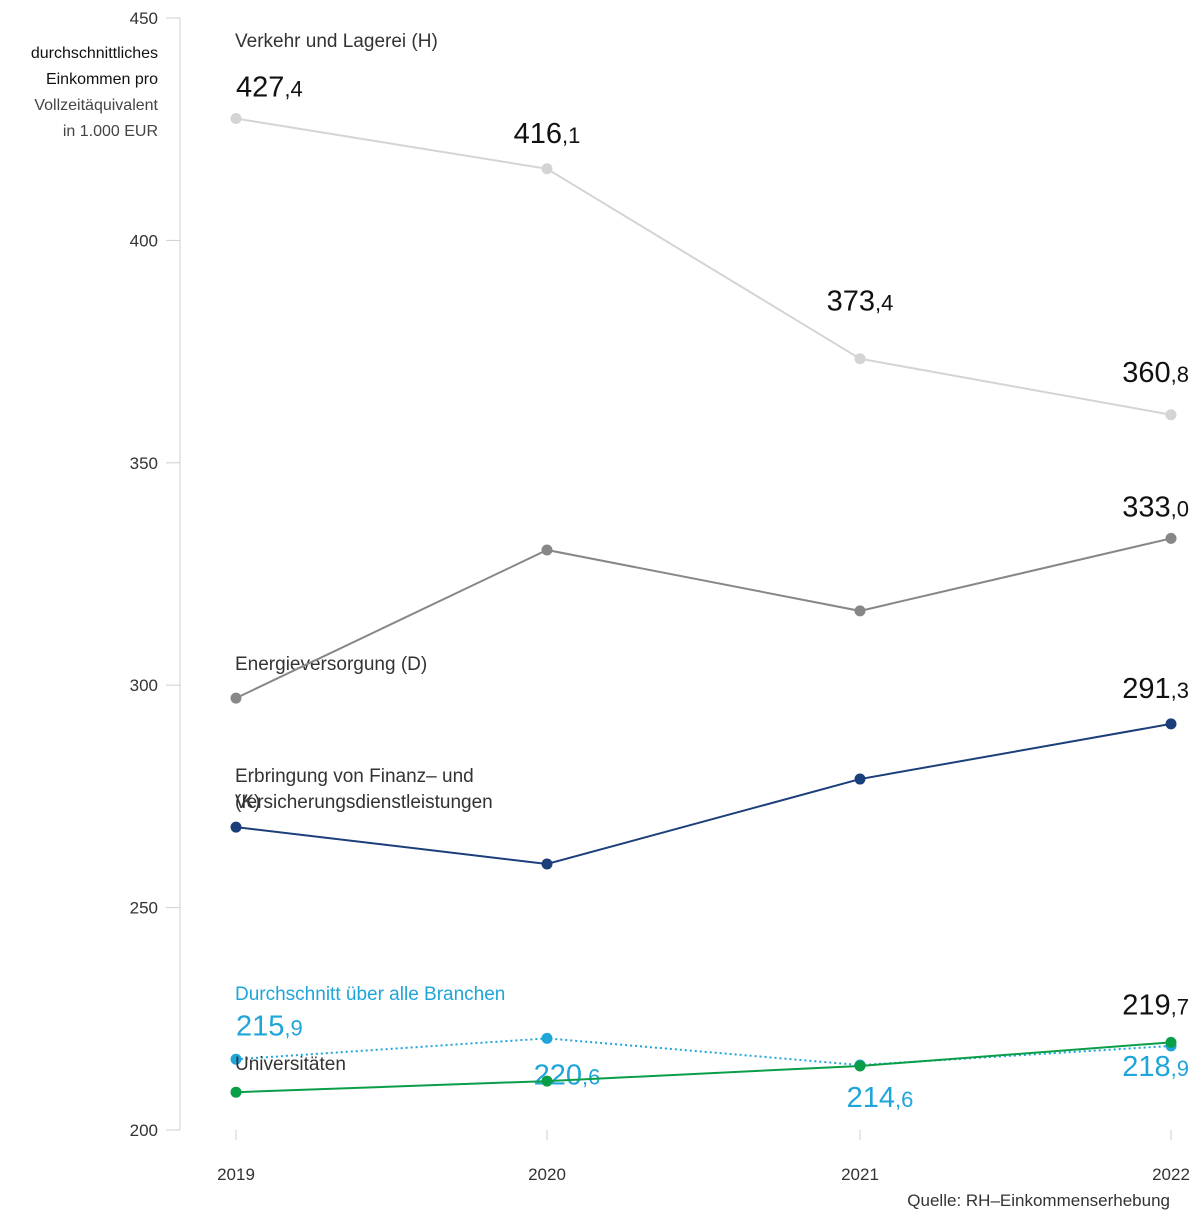  Describe the element at coordinates (336, 41) in the screenshot. I see `series-label: Verkehr und Lagerei (H)` at that location.